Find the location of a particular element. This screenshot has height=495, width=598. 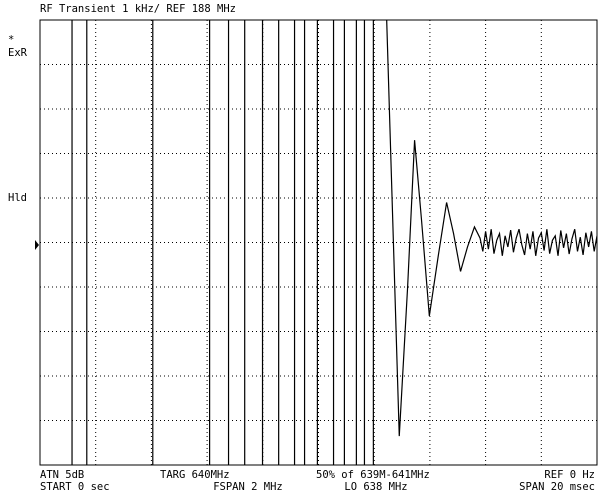

footer-text: ATN 5dB is located at coordinates (62, 475).